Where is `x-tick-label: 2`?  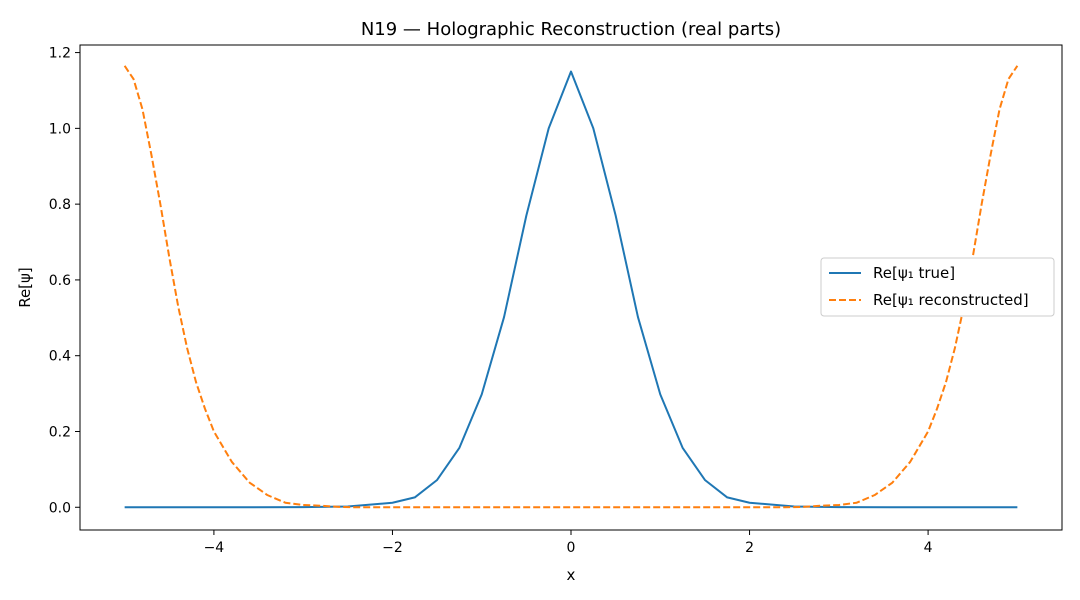 x-tick-label: 2 is located at coordinates (749, 548).